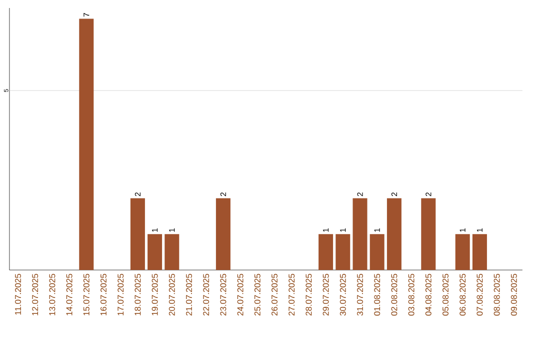 The image size is (540, 340). Describe the element at coordinates (240, 295) in the screenshot. I see `x-tick-label: 24.07.2025` at that location.